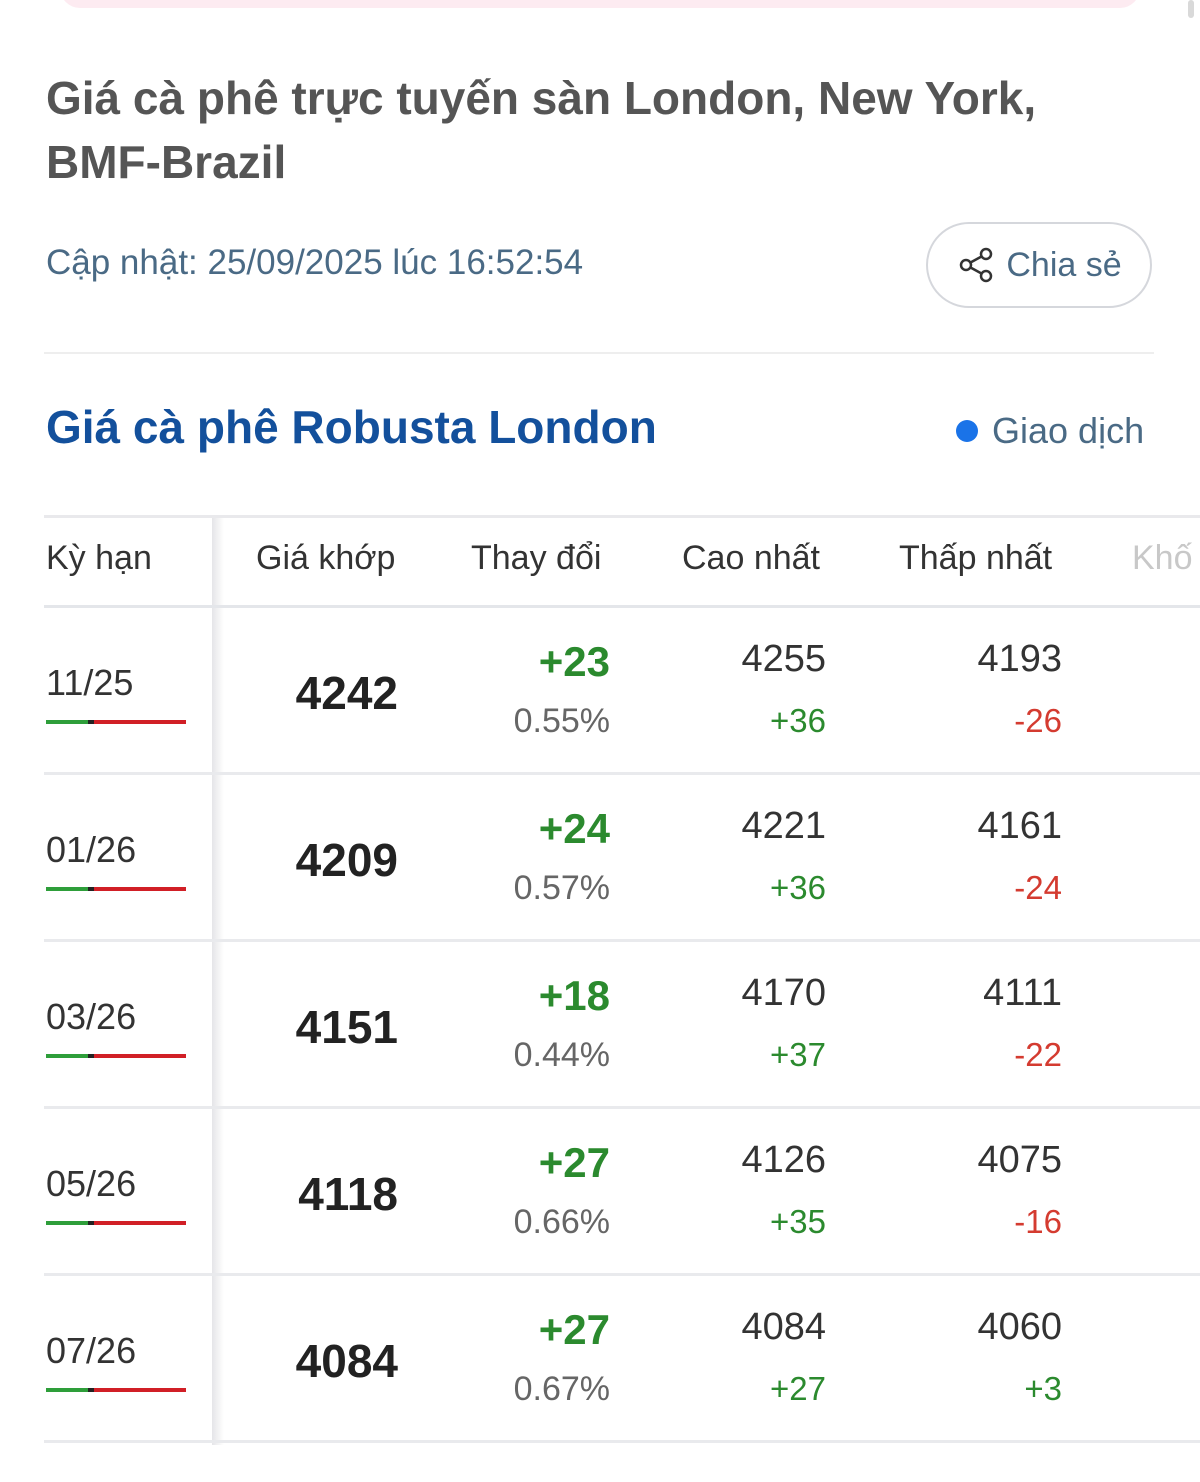 This screenshot has height=1482, width=1200. Describe the element at coordinates (561, 721) in the screenshot. I see `change-percent: 0.55%` at that location.